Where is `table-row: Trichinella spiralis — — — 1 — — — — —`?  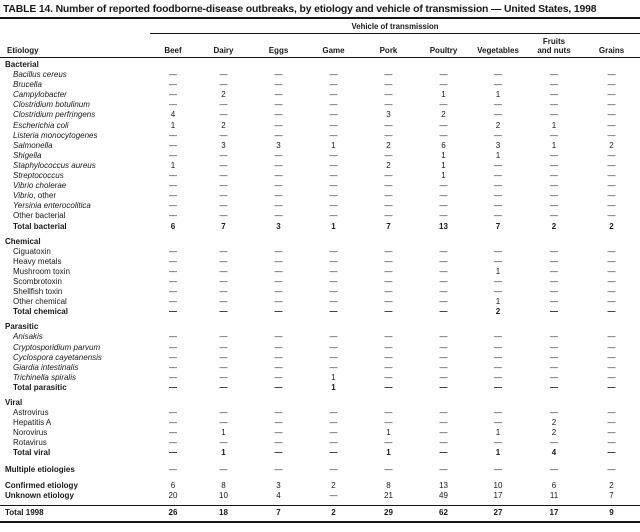 table-row: Trichinella spiralis — — — 1 — — — — — is located at coordinates (320, 378).